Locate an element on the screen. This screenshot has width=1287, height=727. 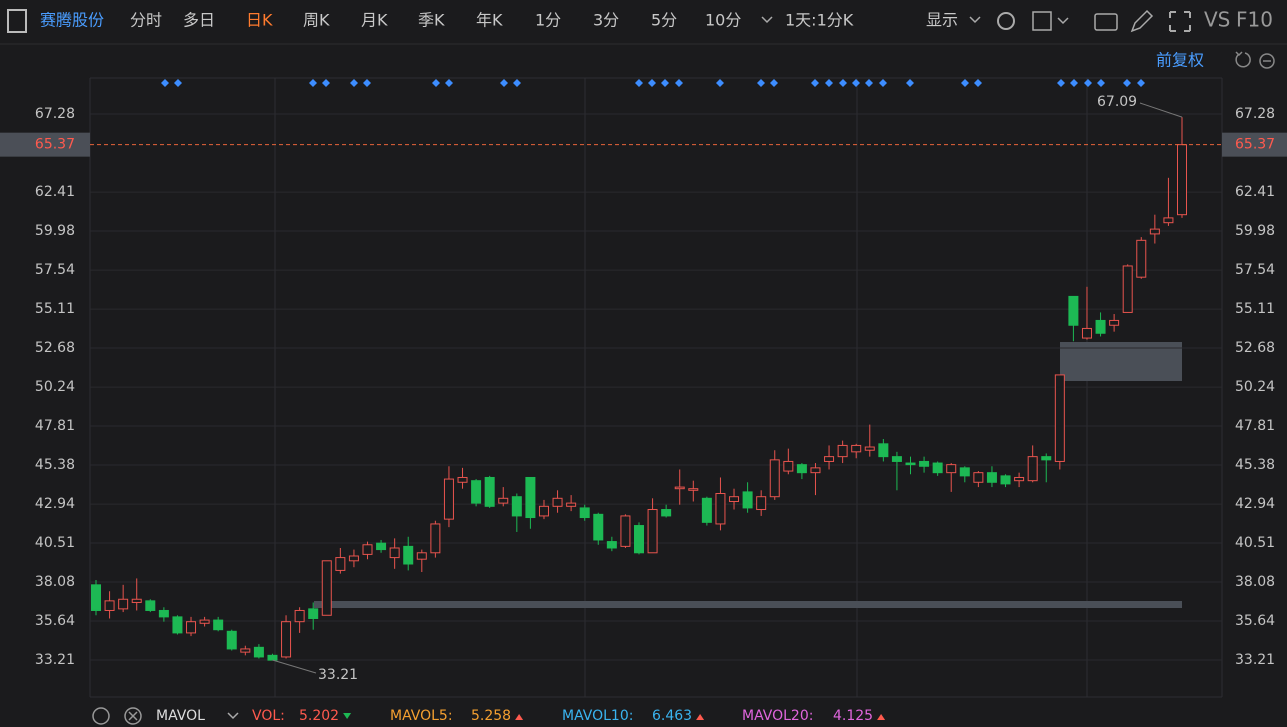
y-tick-label-right: 38.08 is located at coordinates (1255, 582).